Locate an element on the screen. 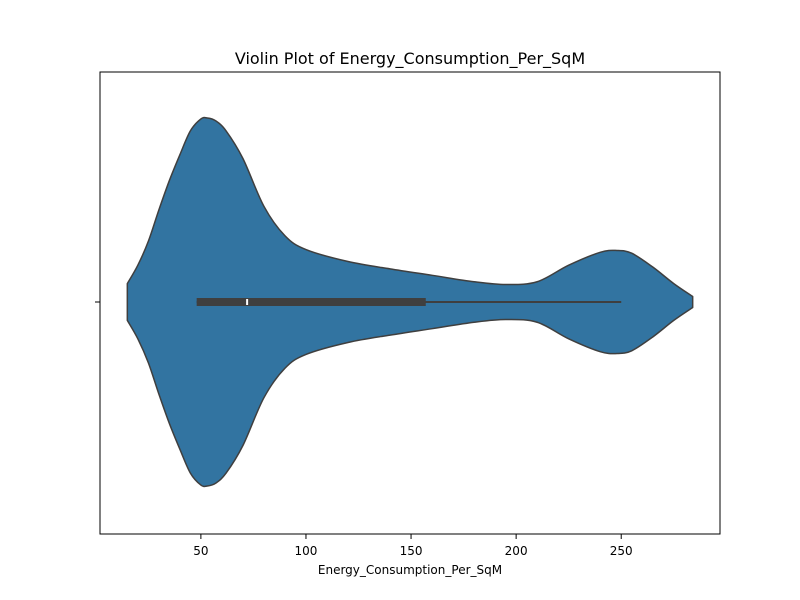 This screenshot has height=600, width=800. x-tick-label: 250 is located at coordinates (621, 551).